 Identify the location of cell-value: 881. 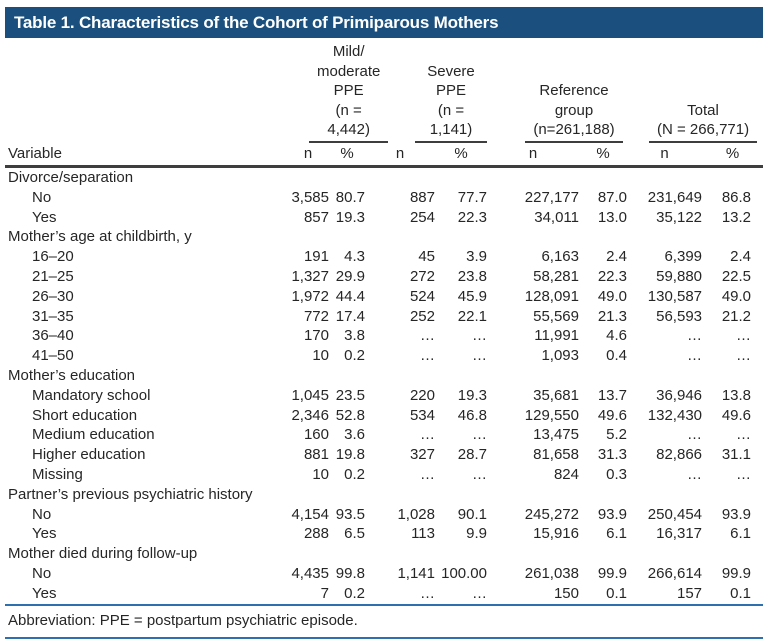
(316, 455).